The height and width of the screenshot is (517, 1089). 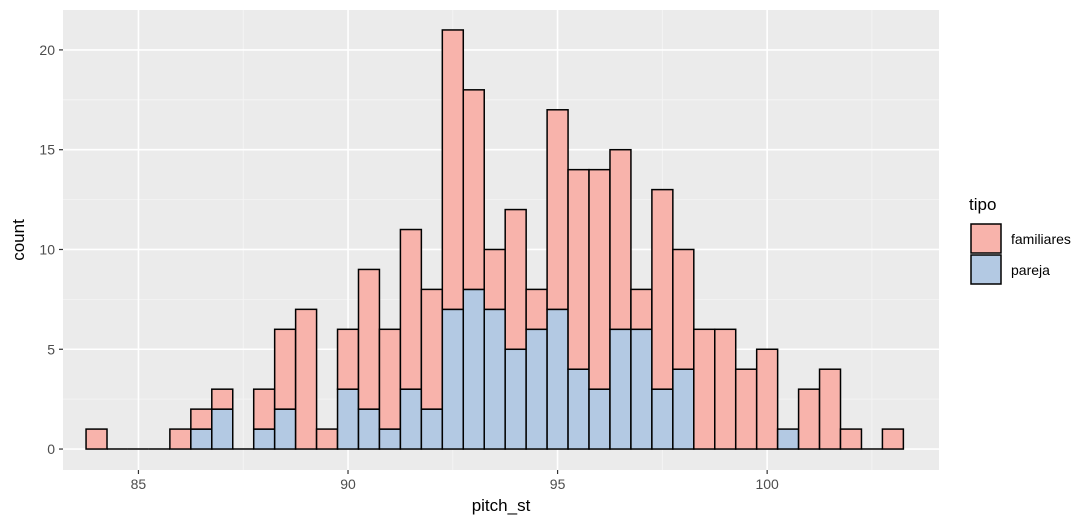 I want to click on y-tick-label: 5, so click(x=51, y=349).